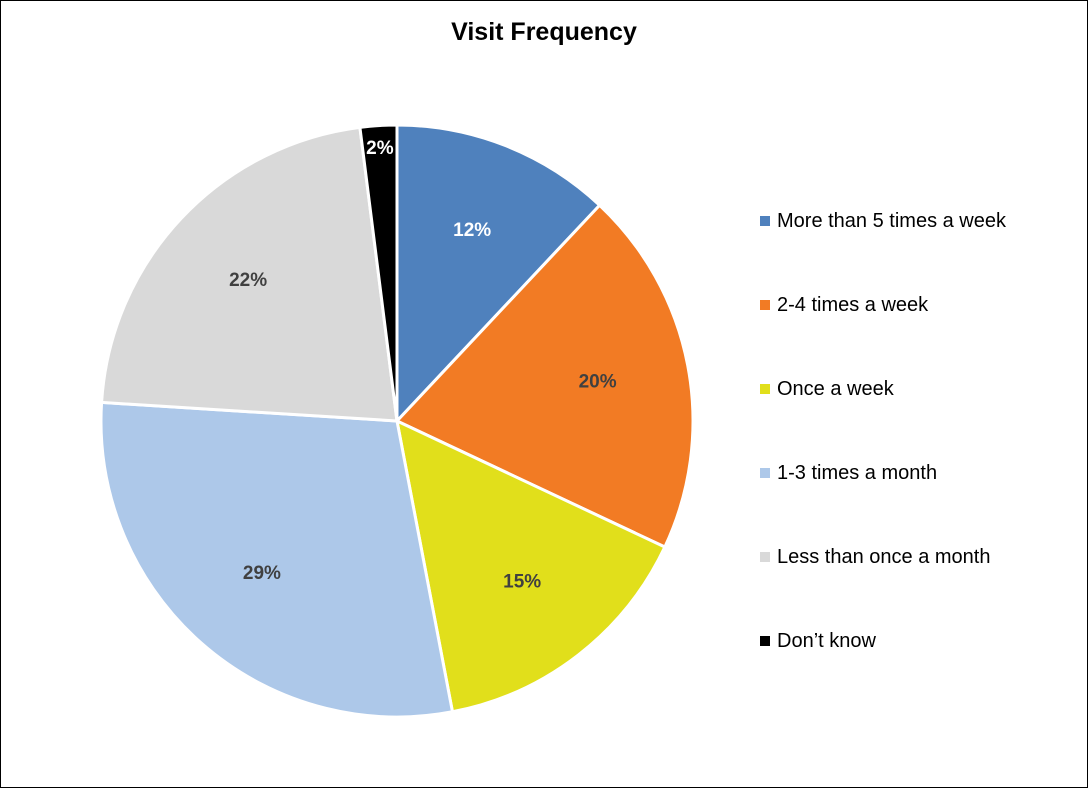 The width and height of the screenshot is (1088, 788). I want to click on legend-item-less-than-once-a-month: Less than once a month, so click(920, 557).